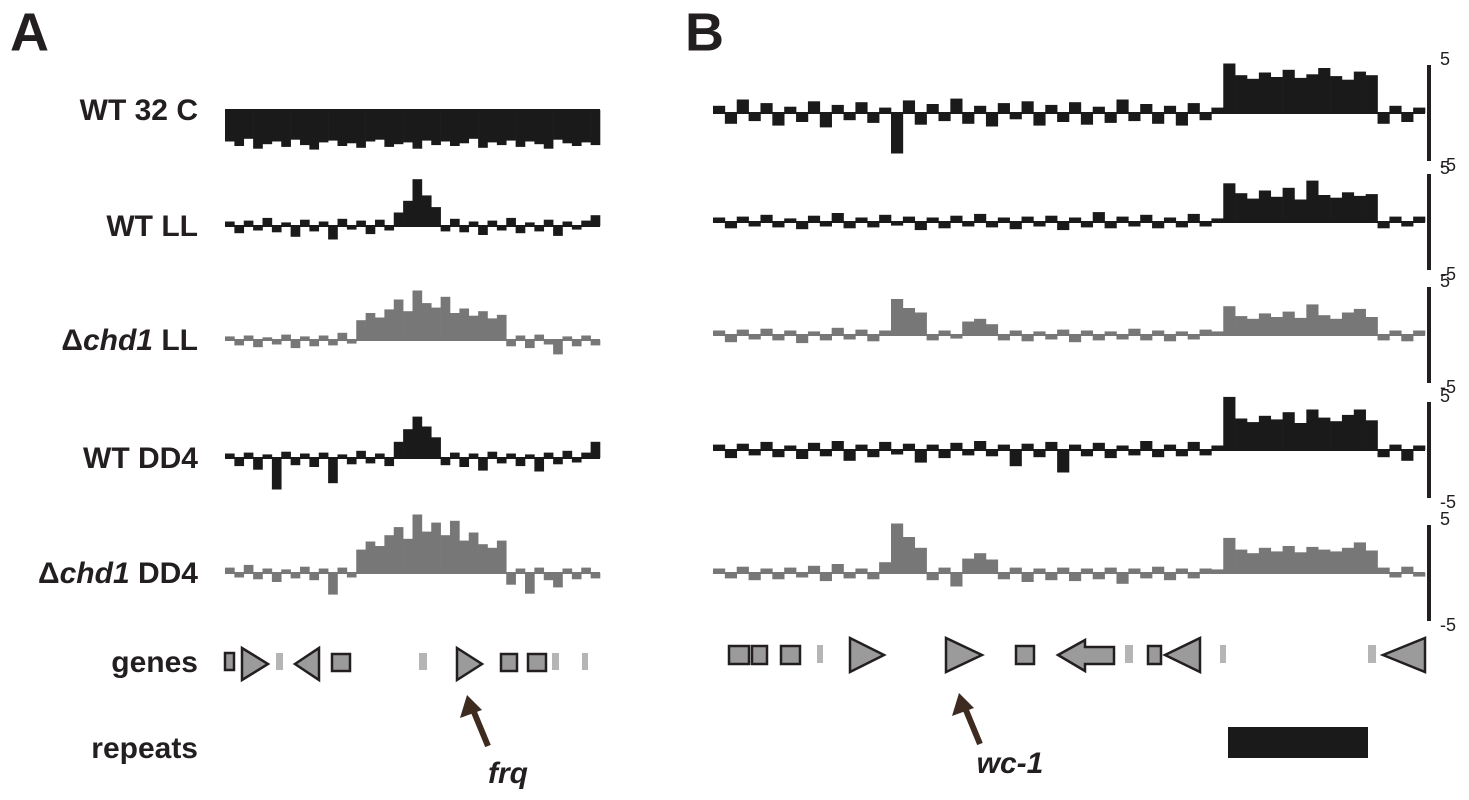 Image resolution: width=1469 pixels, height=800 pixels. I want to click on track-label: WT 32 C, so click(139, 110).